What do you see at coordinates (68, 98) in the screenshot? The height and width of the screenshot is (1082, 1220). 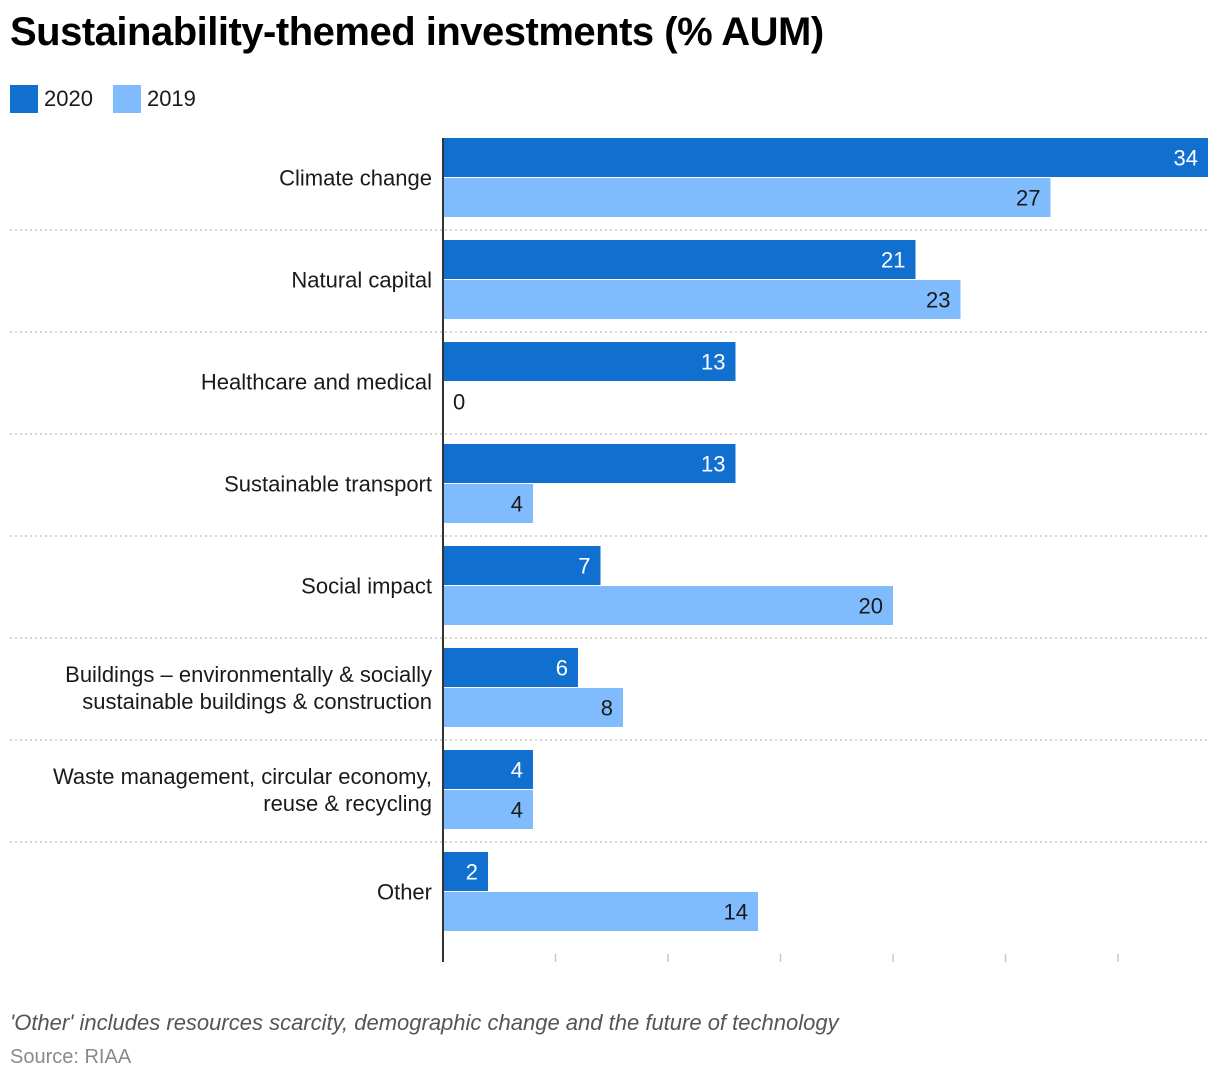 I see `legend-label-2020: 2020` at bounding box center [68, 98].